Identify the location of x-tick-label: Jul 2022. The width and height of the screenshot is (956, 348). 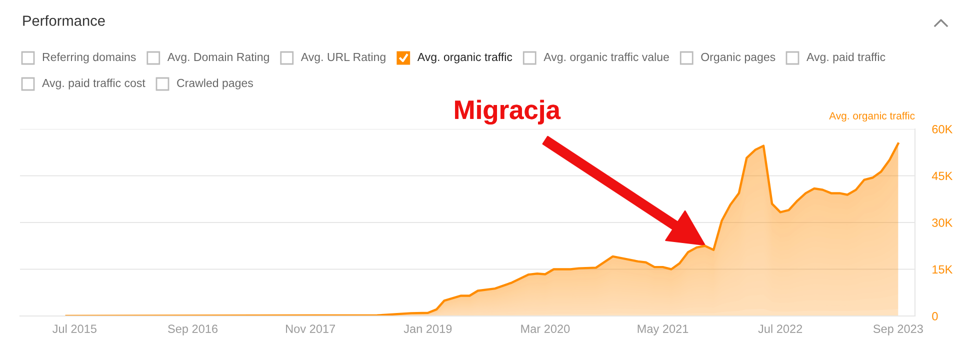
(780, 329).